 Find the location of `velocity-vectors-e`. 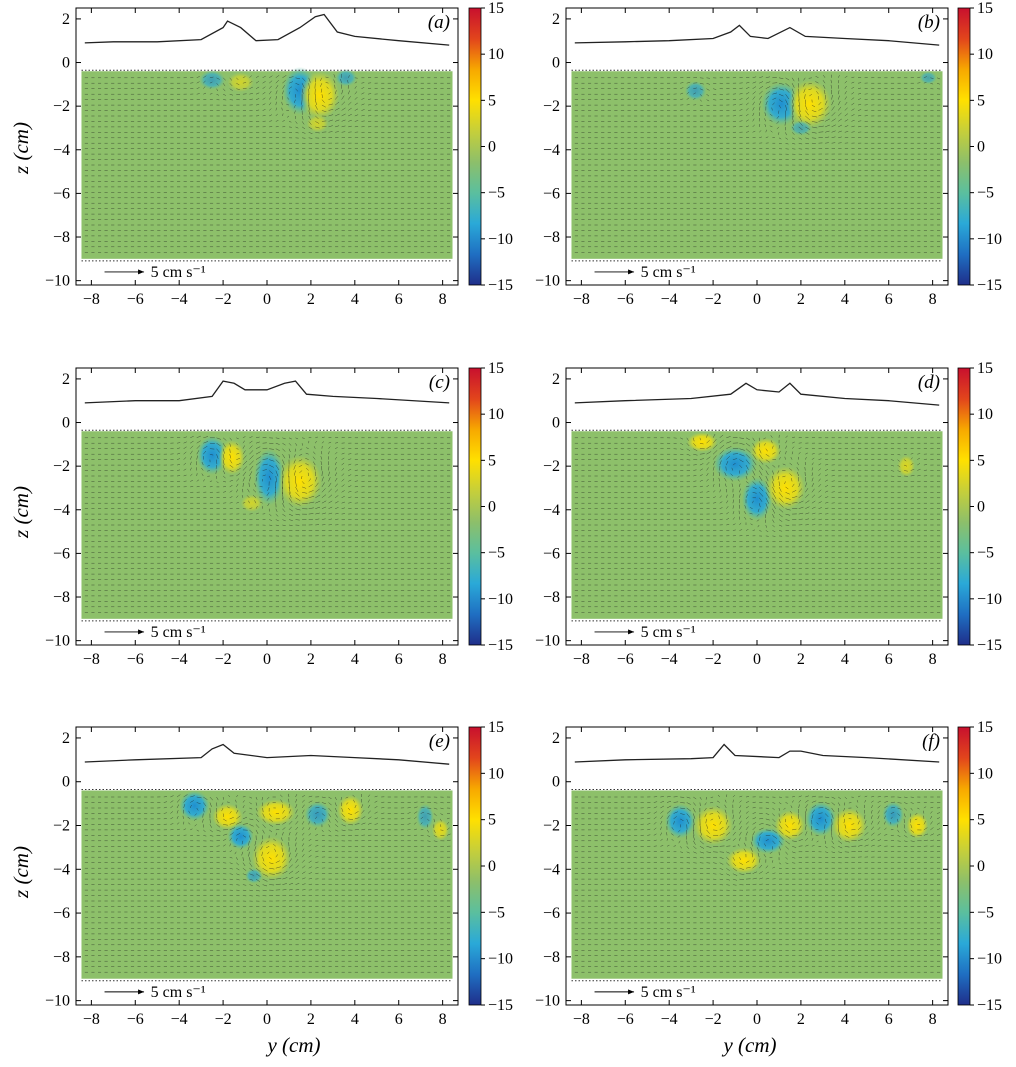

velocity-vectors-e is located at coordinates (267, 883).